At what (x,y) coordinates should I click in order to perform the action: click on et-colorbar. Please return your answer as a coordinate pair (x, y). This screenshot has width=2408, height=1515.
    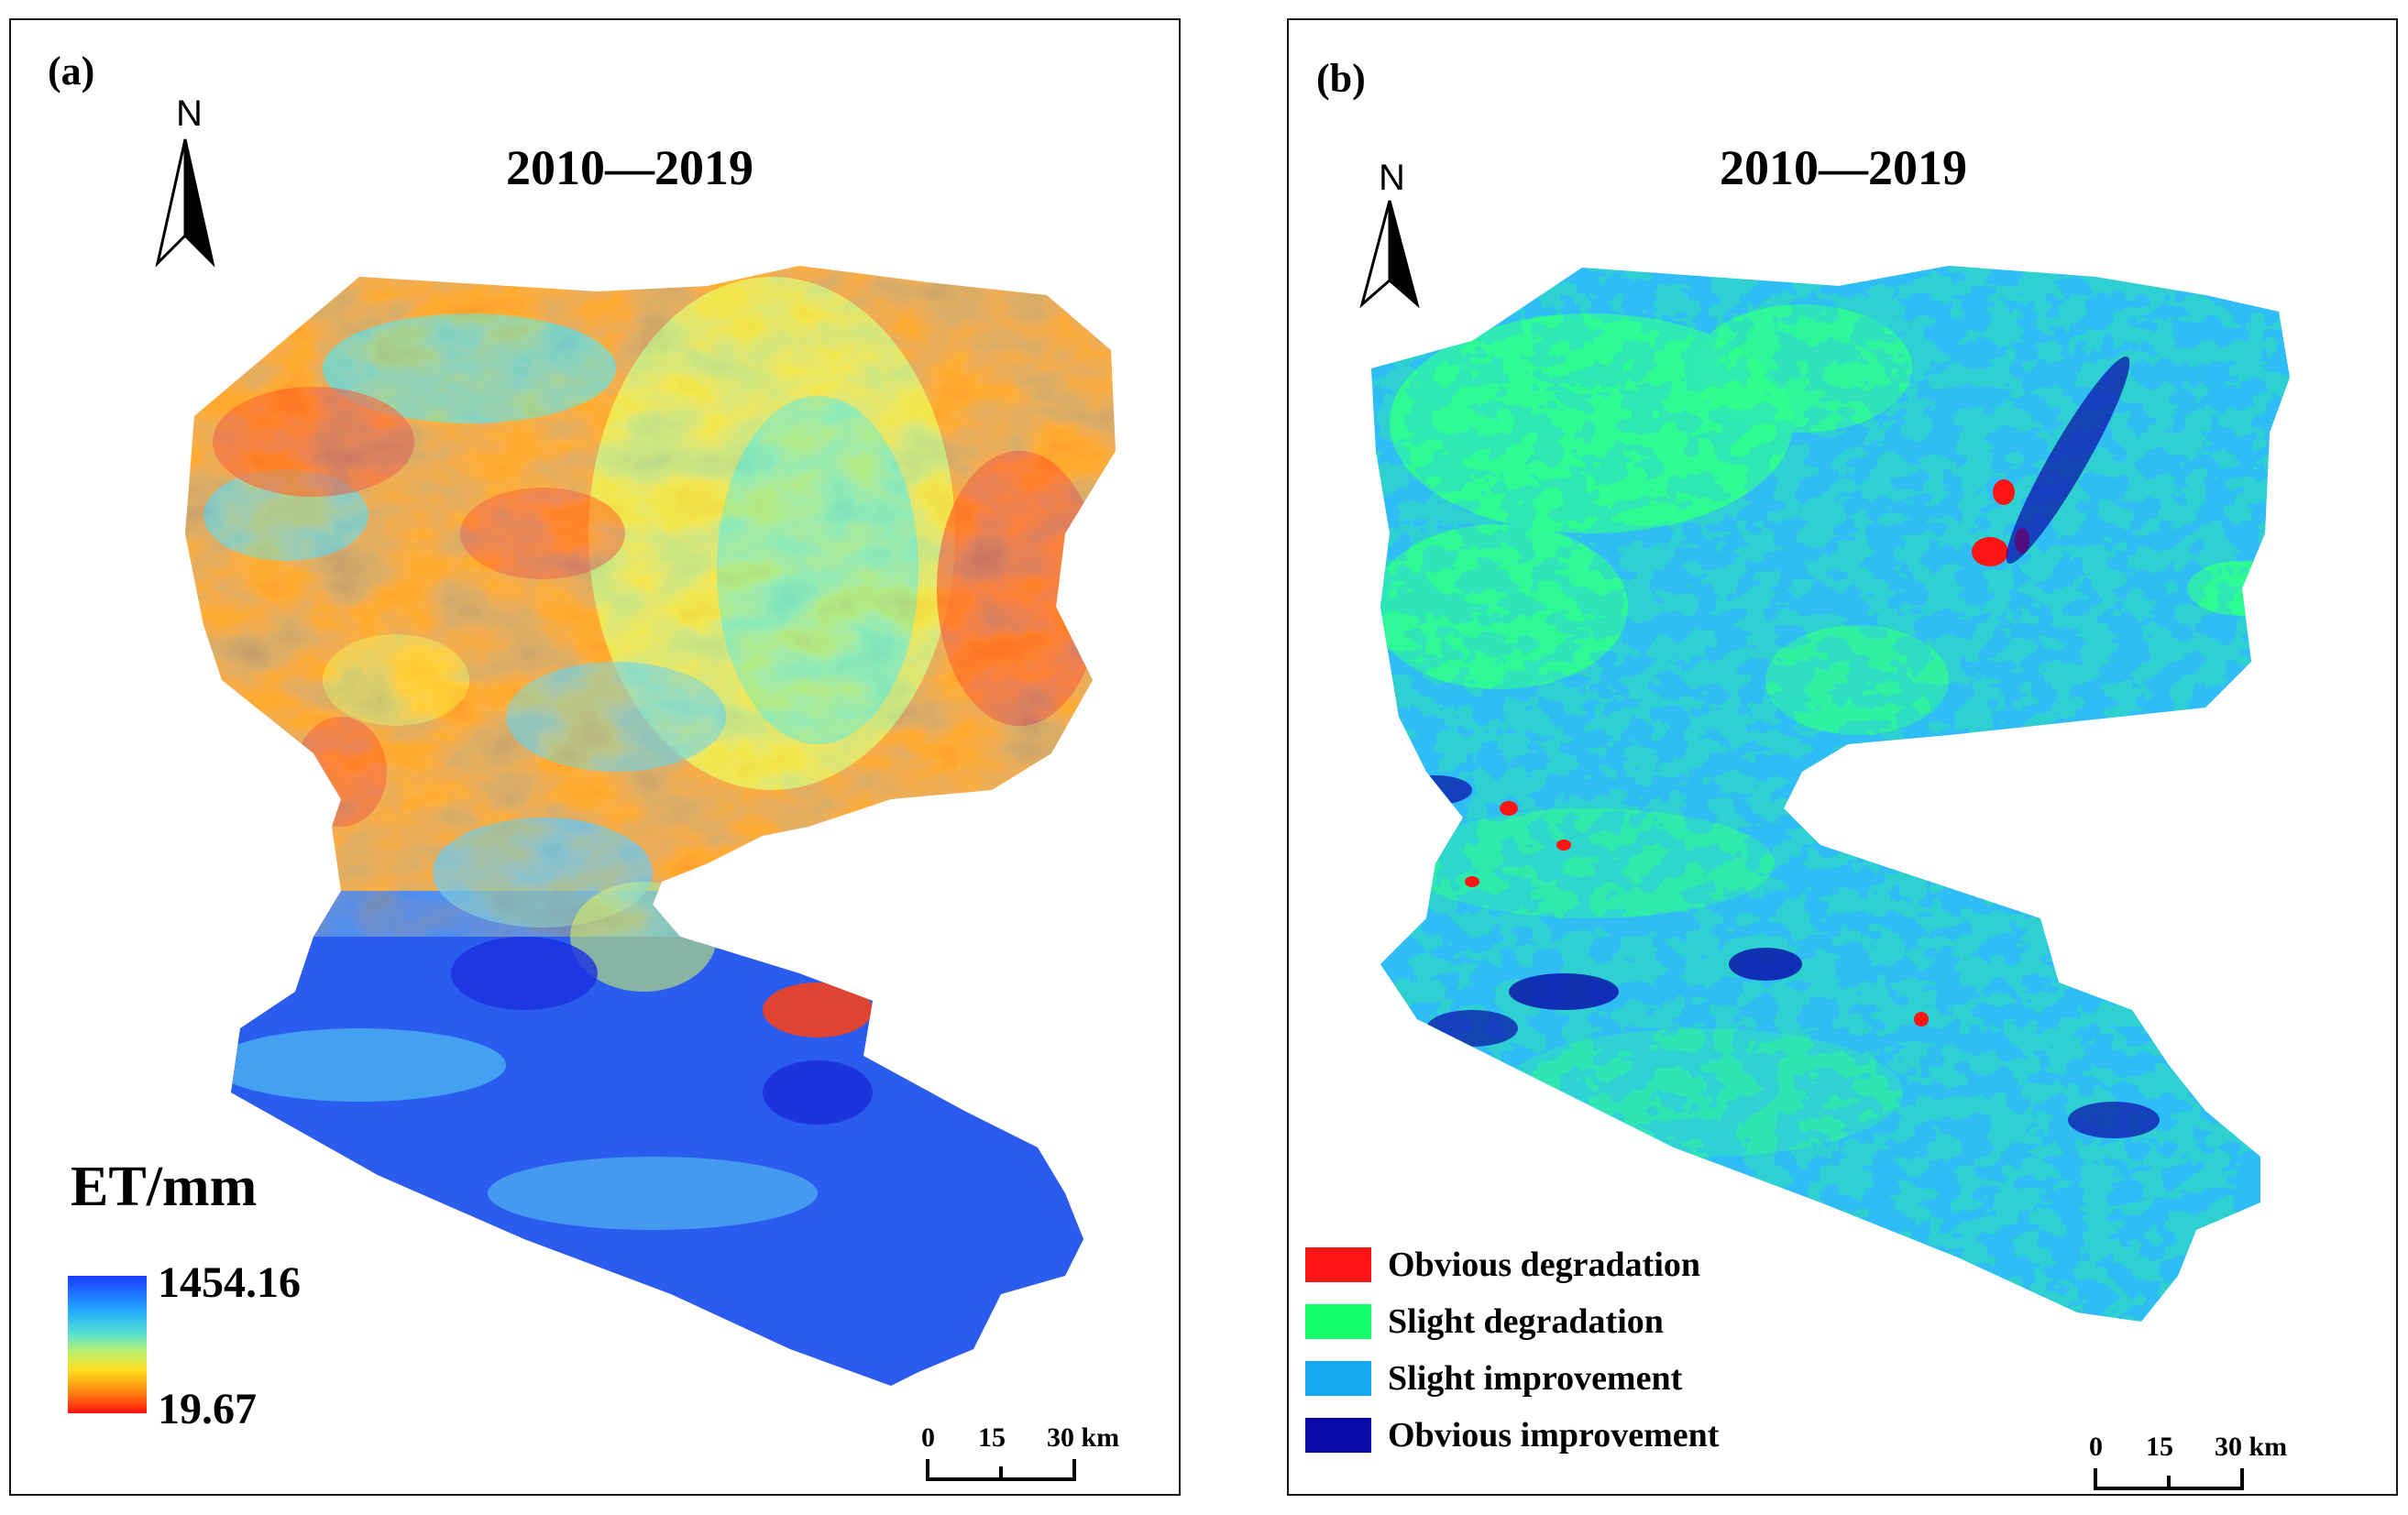
    Looking at the image, I should click on (107, 1344).